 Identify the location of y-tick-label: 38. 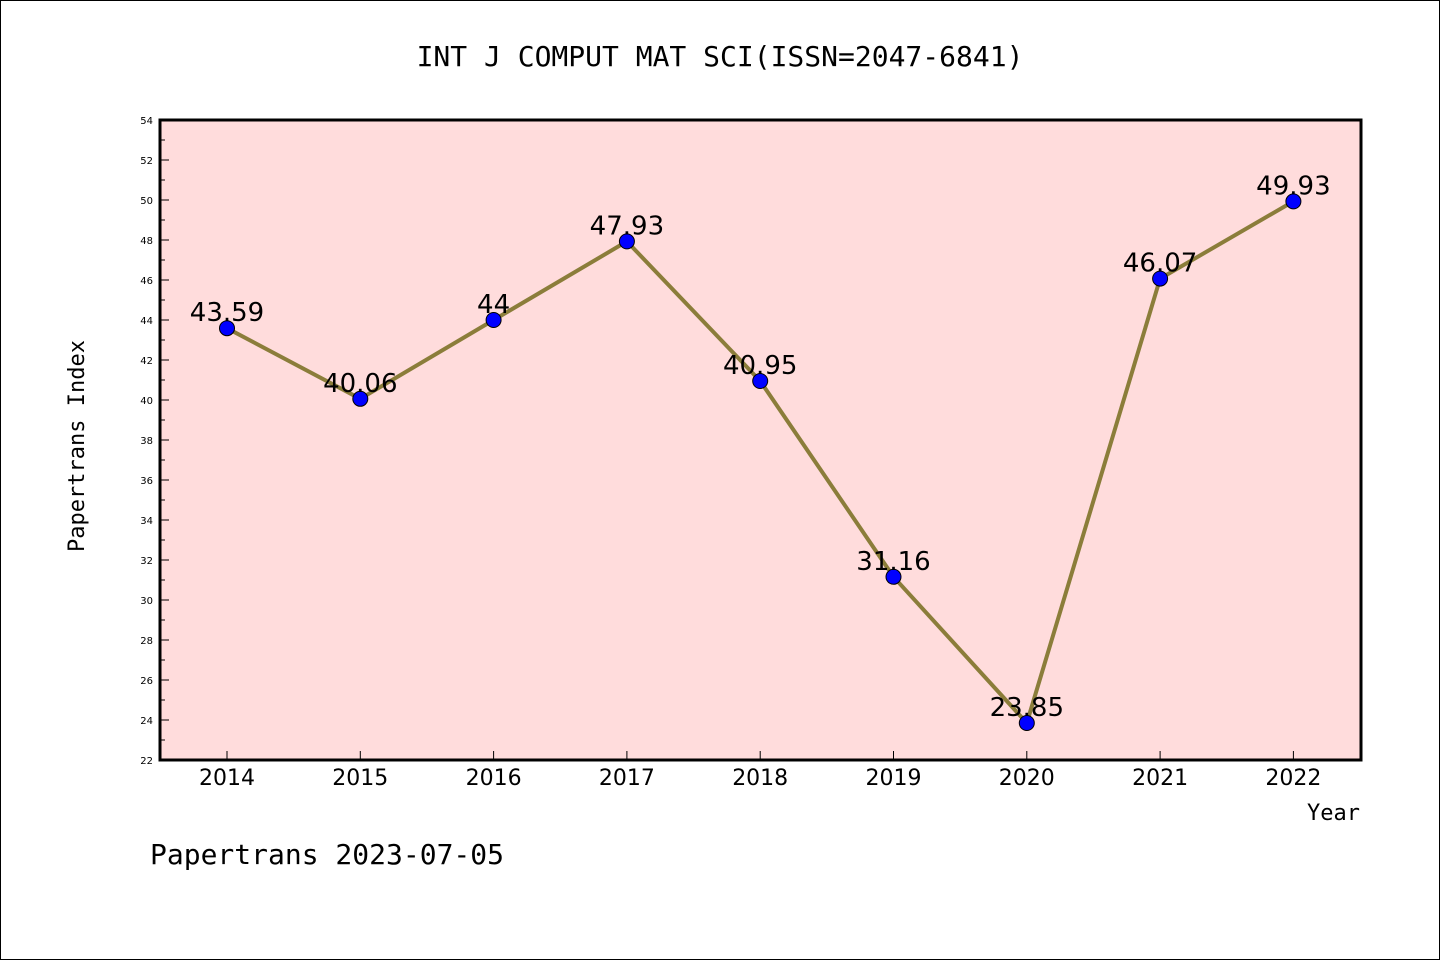
(146, 441).